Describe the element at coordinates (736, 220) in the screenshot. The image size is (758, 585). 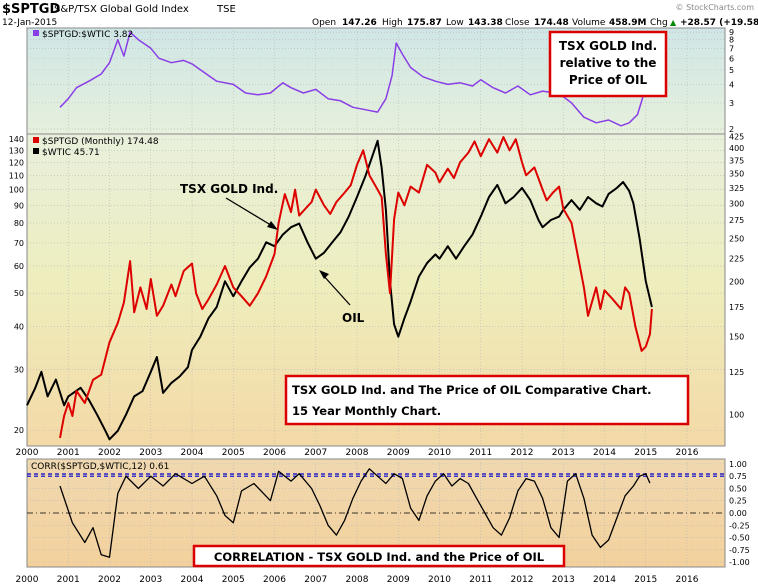
I see `oil-y-tick-label: 275` at that location.